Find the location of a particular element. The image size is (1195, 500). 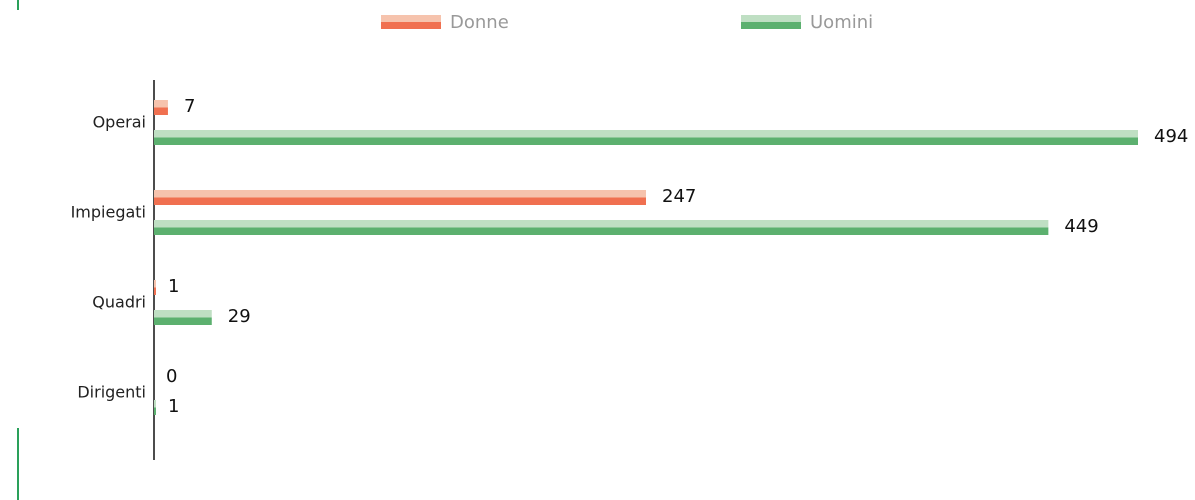

y-tick-label: Operai is located at coordinates (119, 122).